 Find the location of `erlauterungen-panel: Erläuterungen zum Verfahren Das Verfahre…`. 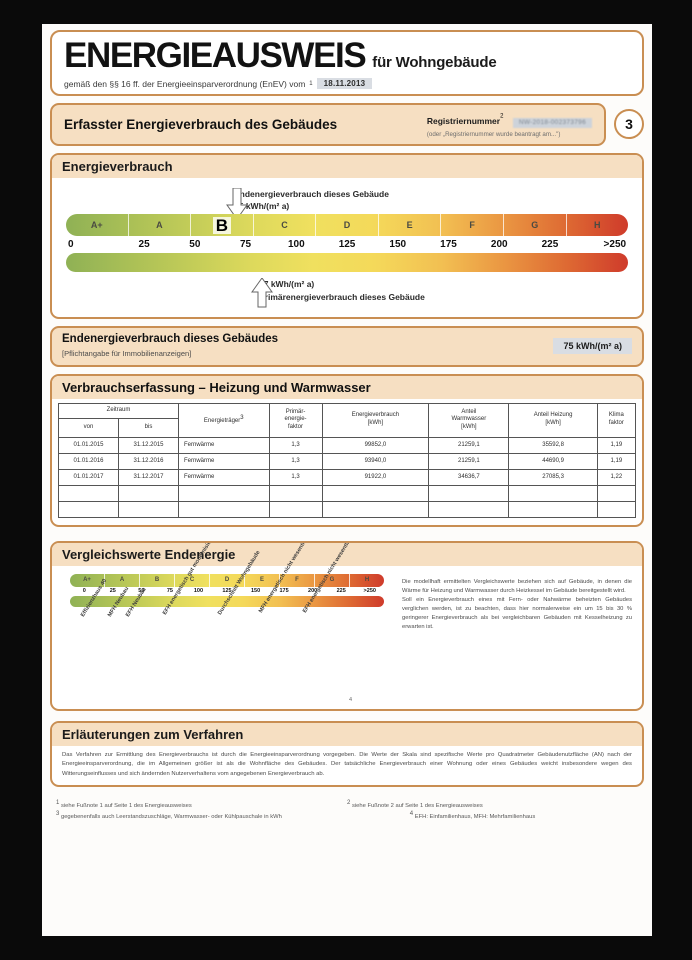

erlauterungen-panel: Erläuterungen zum Verfahren Das Verfahre… is located at coordinates (347, 754).